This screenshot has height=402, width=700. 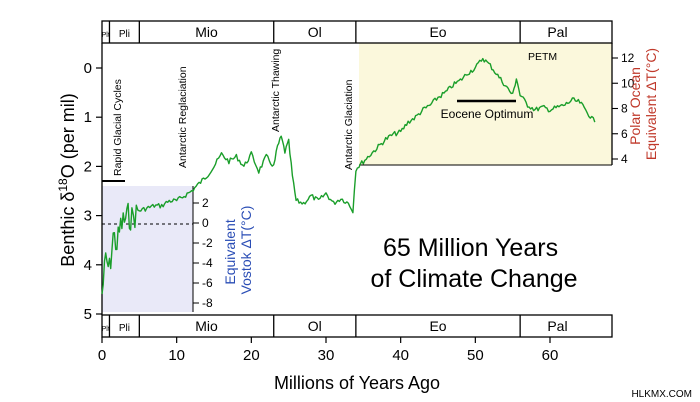 I want to click on epoch-dividers-bottom, so click(x=314, y=326).